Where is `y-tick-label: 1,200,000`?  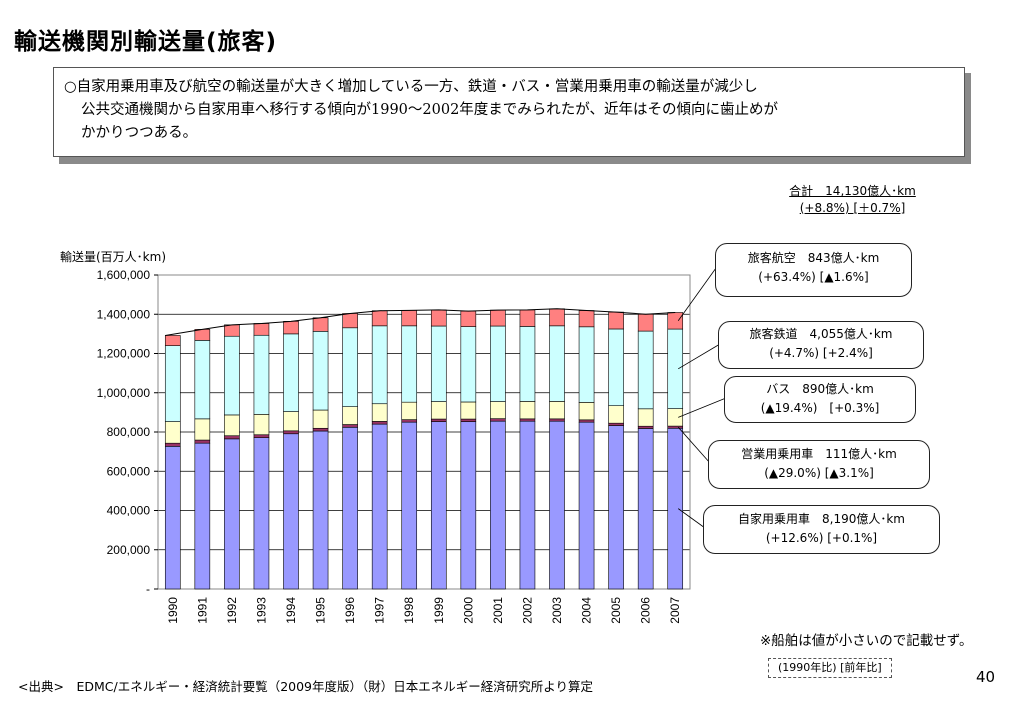 y-tick-label: 1,200,000 is located at coordinates (124, 354).